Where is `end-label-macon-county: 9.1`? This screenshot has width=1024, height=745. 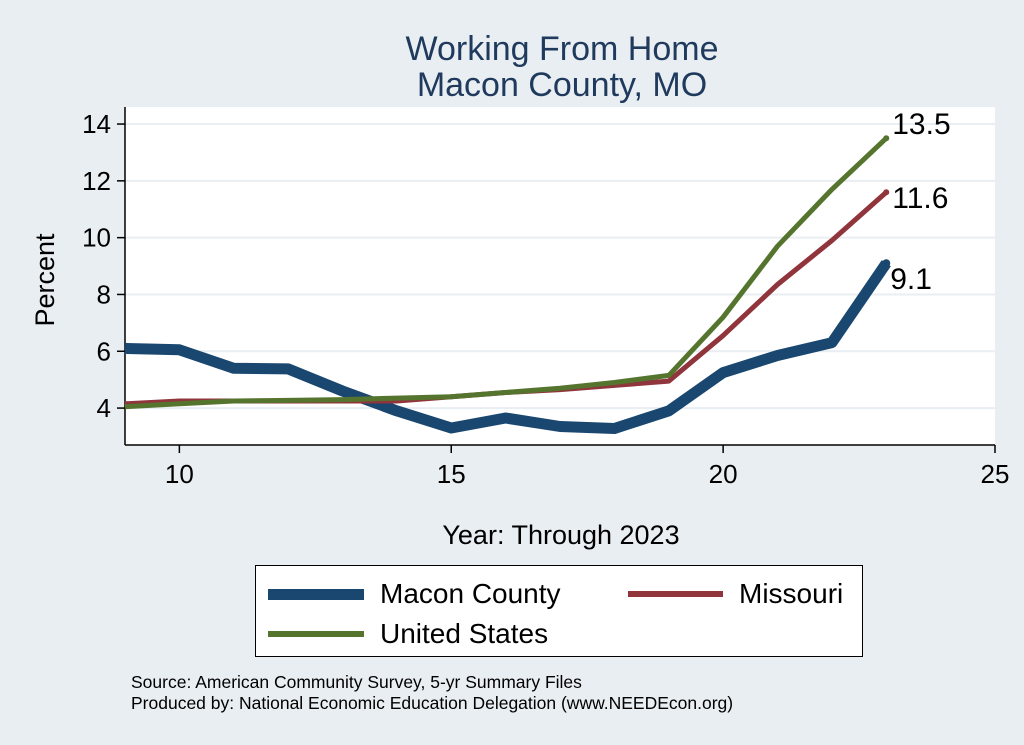
end-label-macon-county: 9.1 is located at coordinates (911, 279).